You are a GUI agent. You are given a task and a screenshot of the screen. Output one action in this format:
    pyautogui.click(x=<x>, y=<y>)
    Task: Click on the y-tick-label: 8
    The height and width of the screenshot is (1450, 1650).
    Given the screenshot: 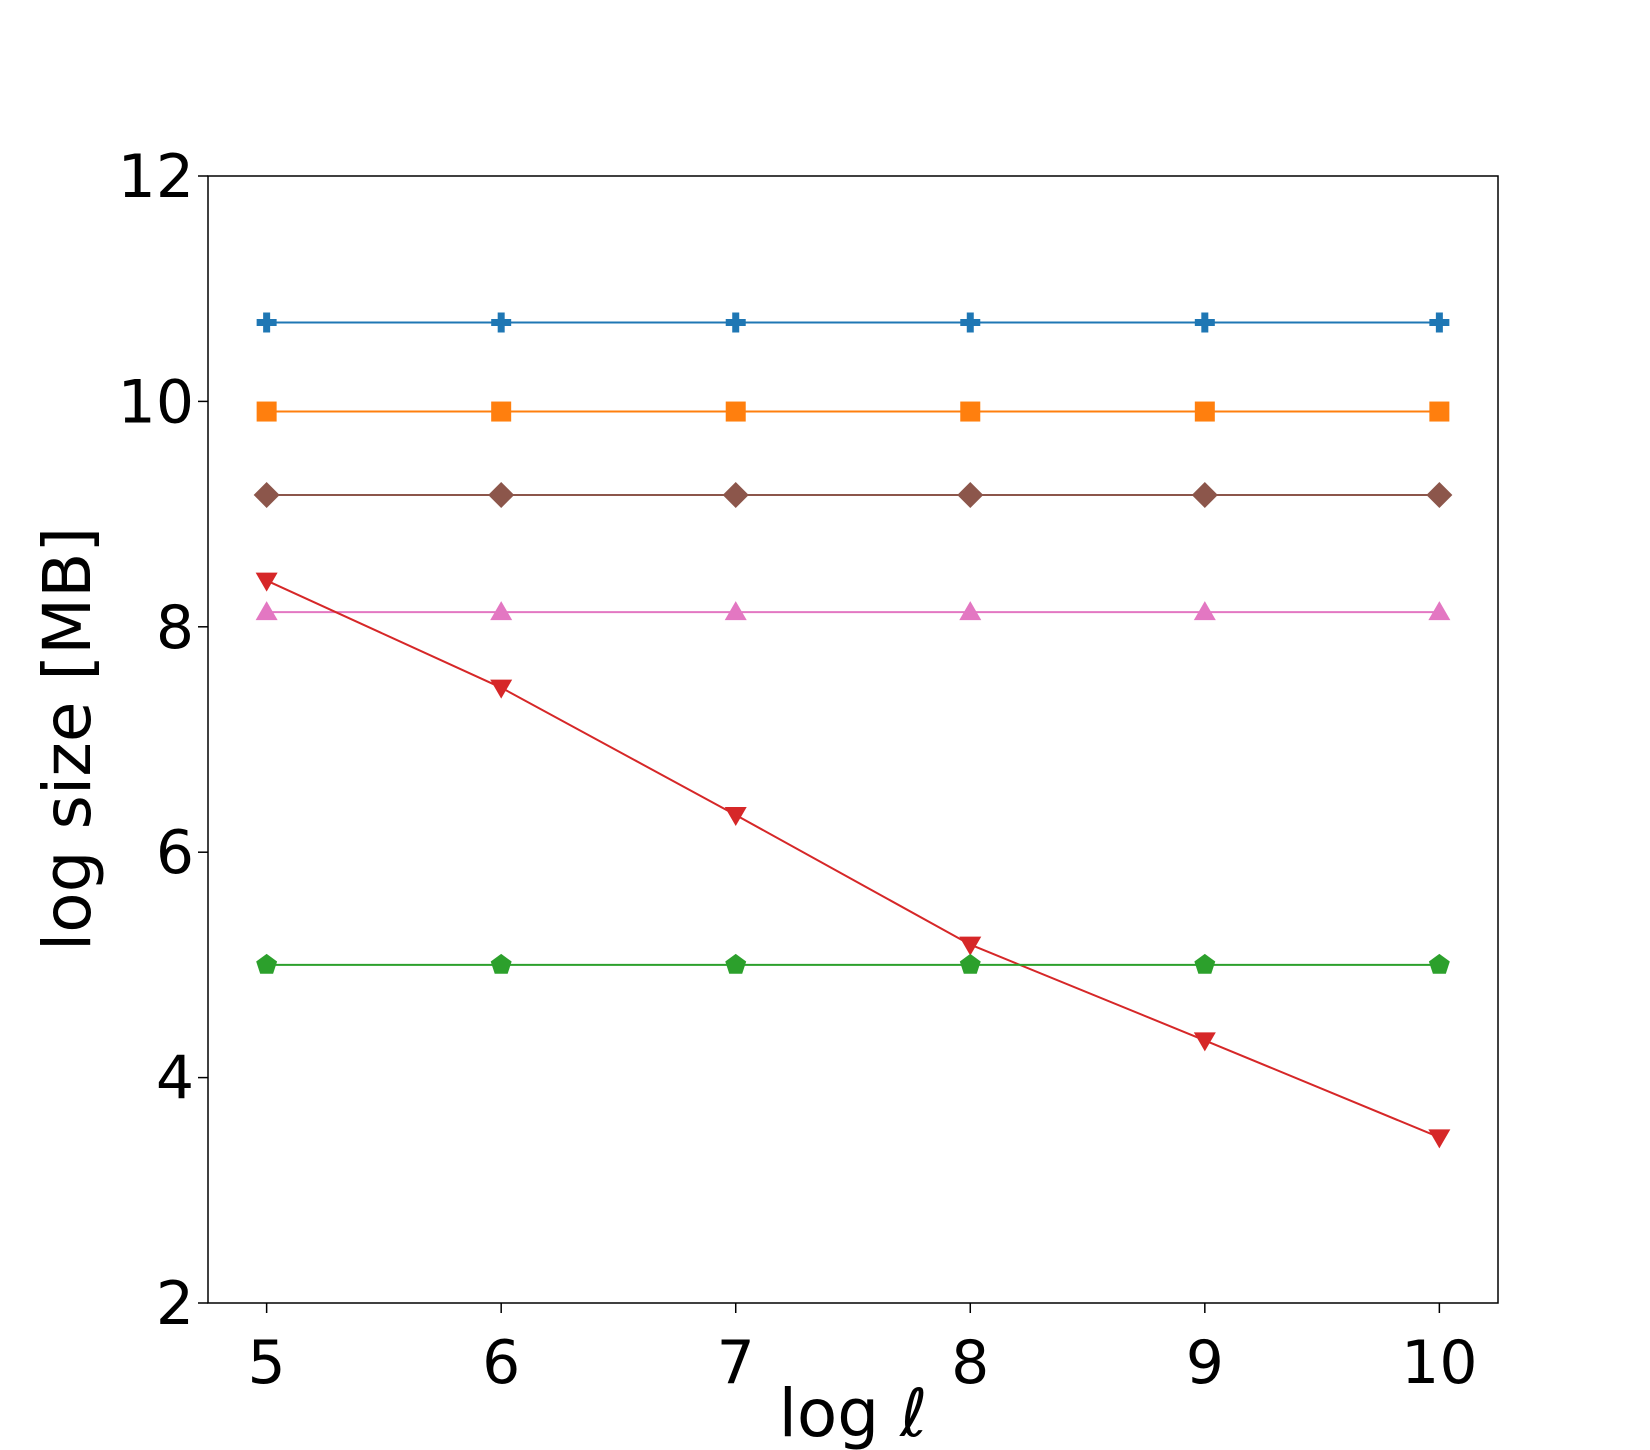 What is the action you would take?
    pyautogui.click(x=175, y=628)
    